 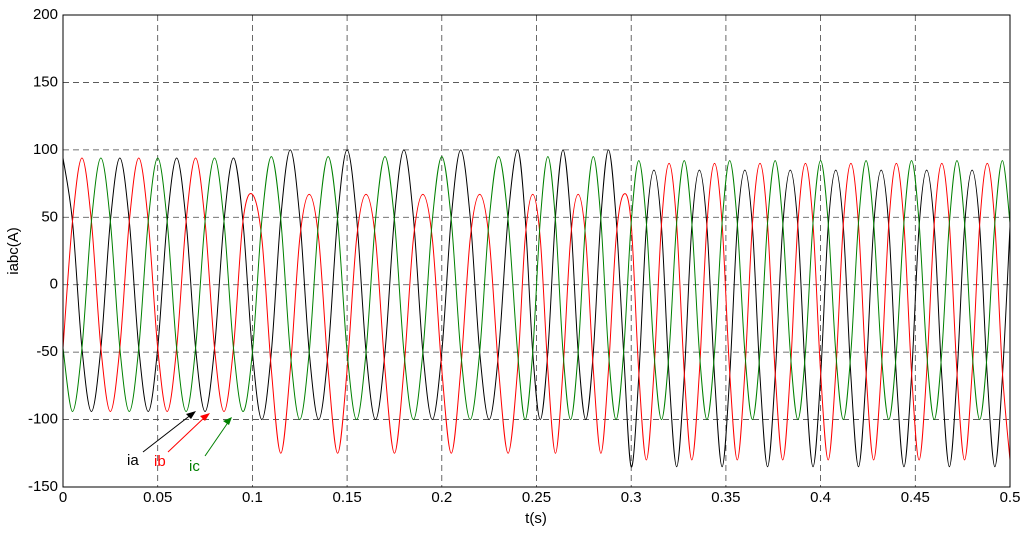 What do you see at coordinates (43, 419) in the screenshot?
I see `y-tick-label: -100` at bounding box center [43, 419].